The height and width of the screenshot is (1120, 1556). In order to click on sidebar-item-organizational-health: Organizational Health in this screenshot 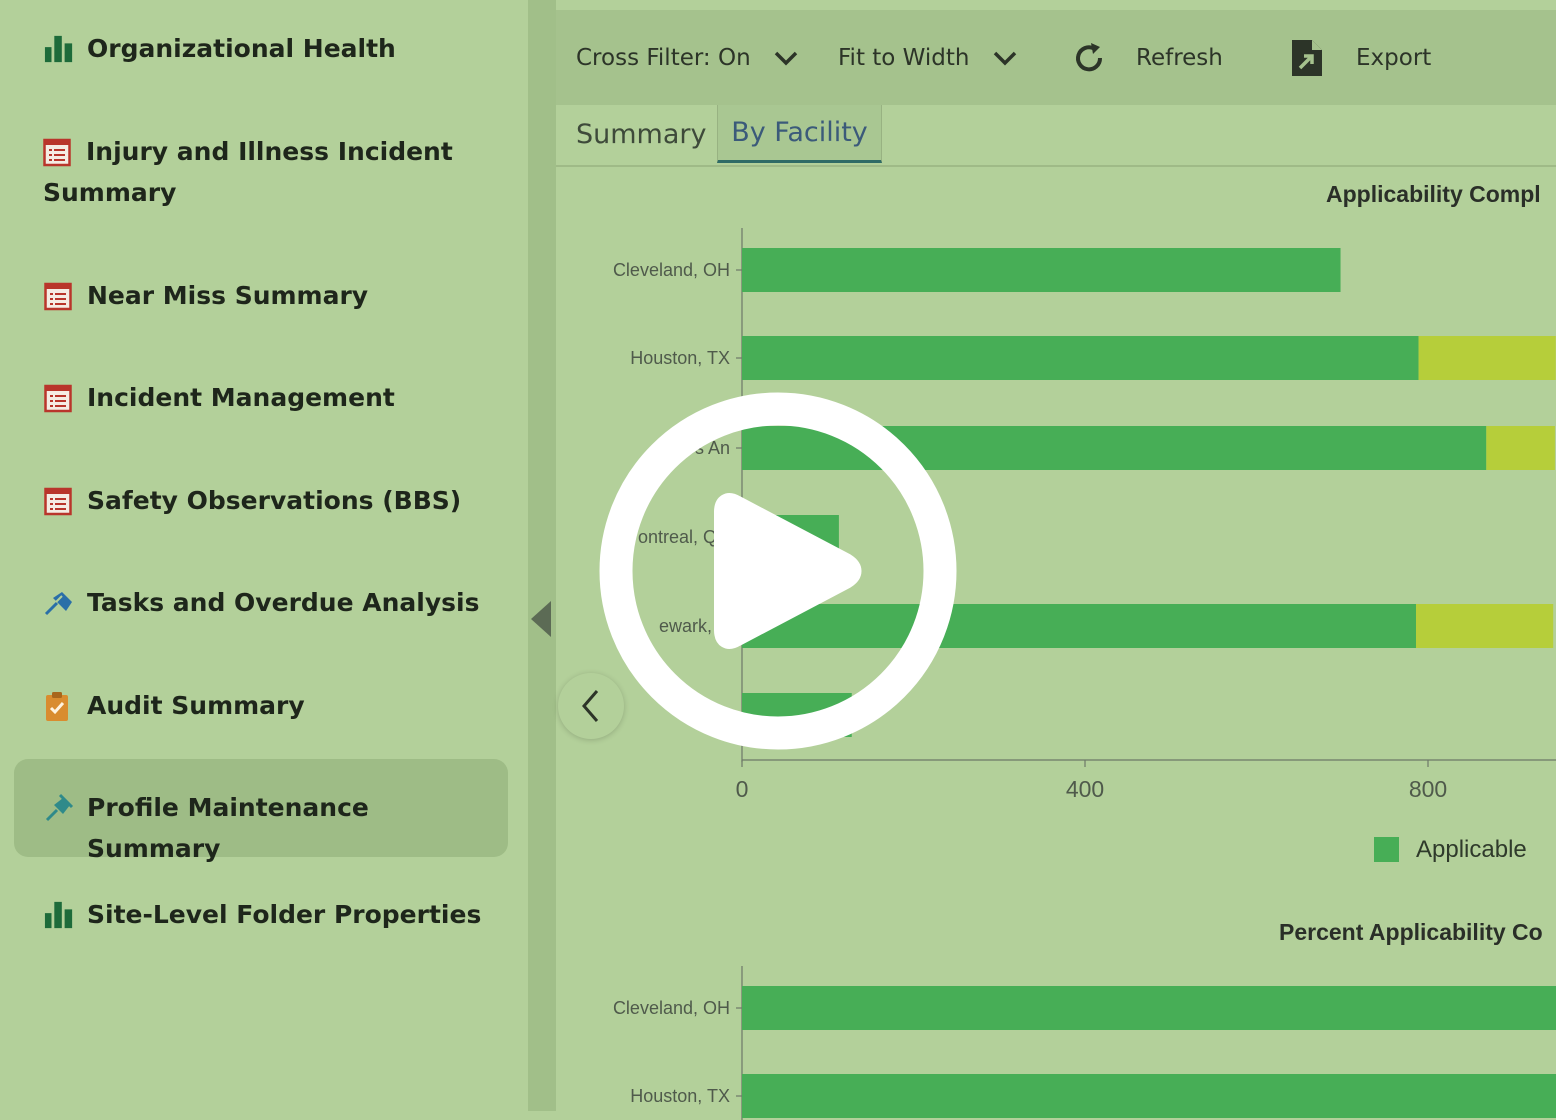, I will do `click(261, 48)`.